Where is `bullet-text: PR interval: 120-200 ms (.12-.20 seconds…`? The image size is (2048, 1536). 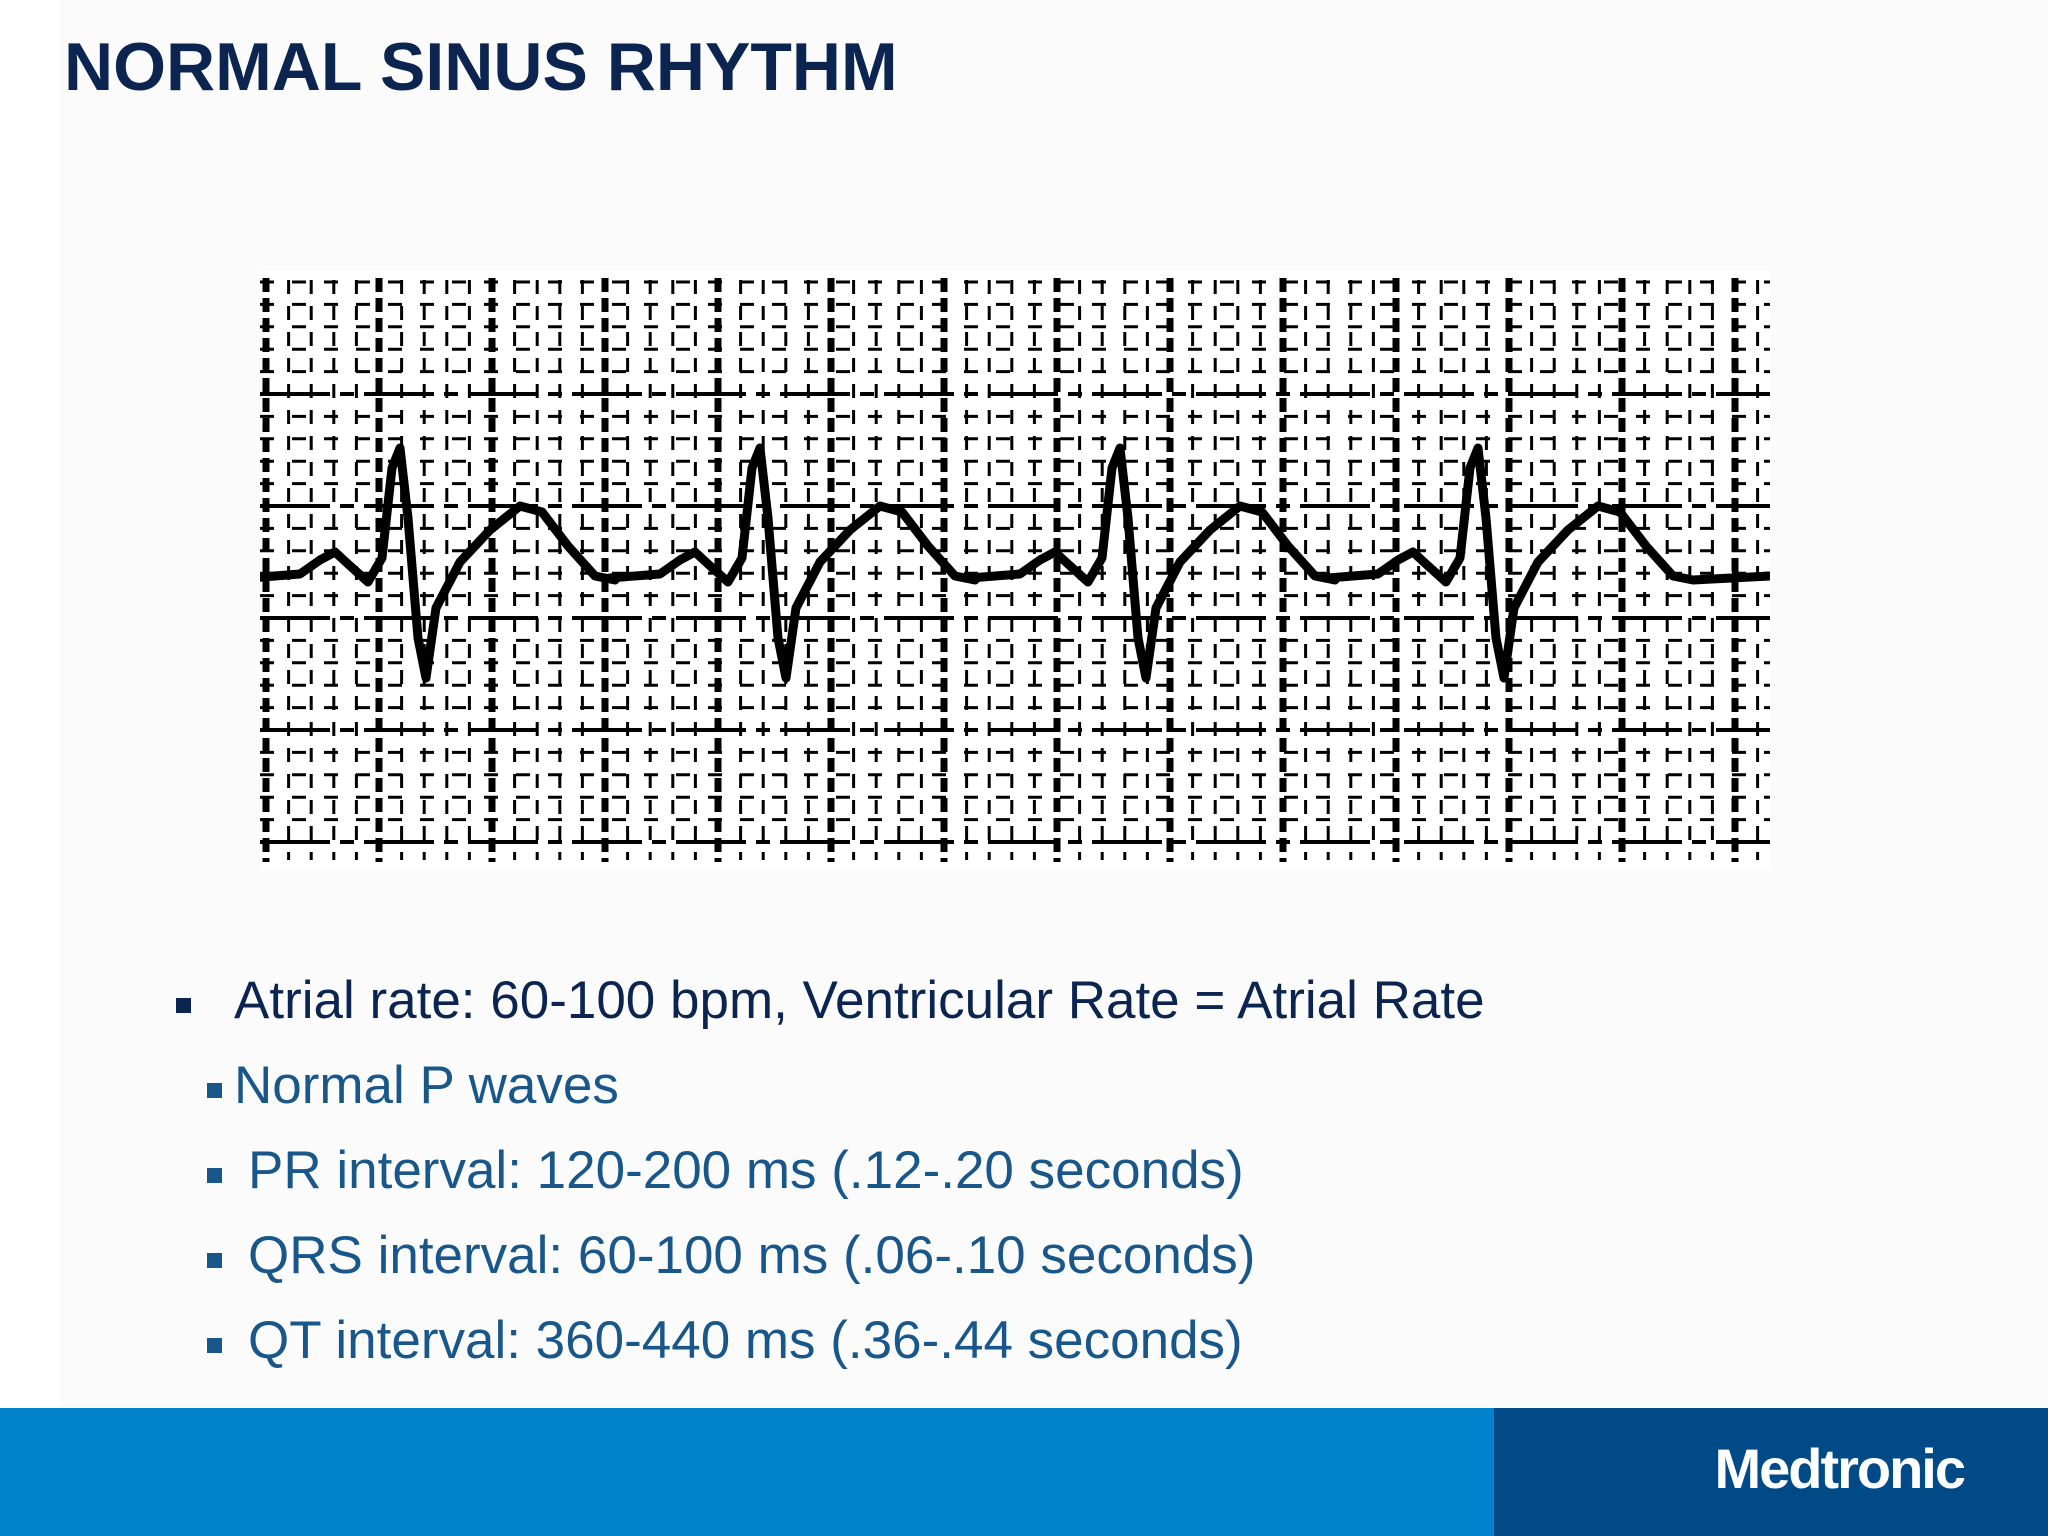 bullet-text: PR interval: 120-200 ms (.12-.20 seconds… is located at coordinates (746, 1170).